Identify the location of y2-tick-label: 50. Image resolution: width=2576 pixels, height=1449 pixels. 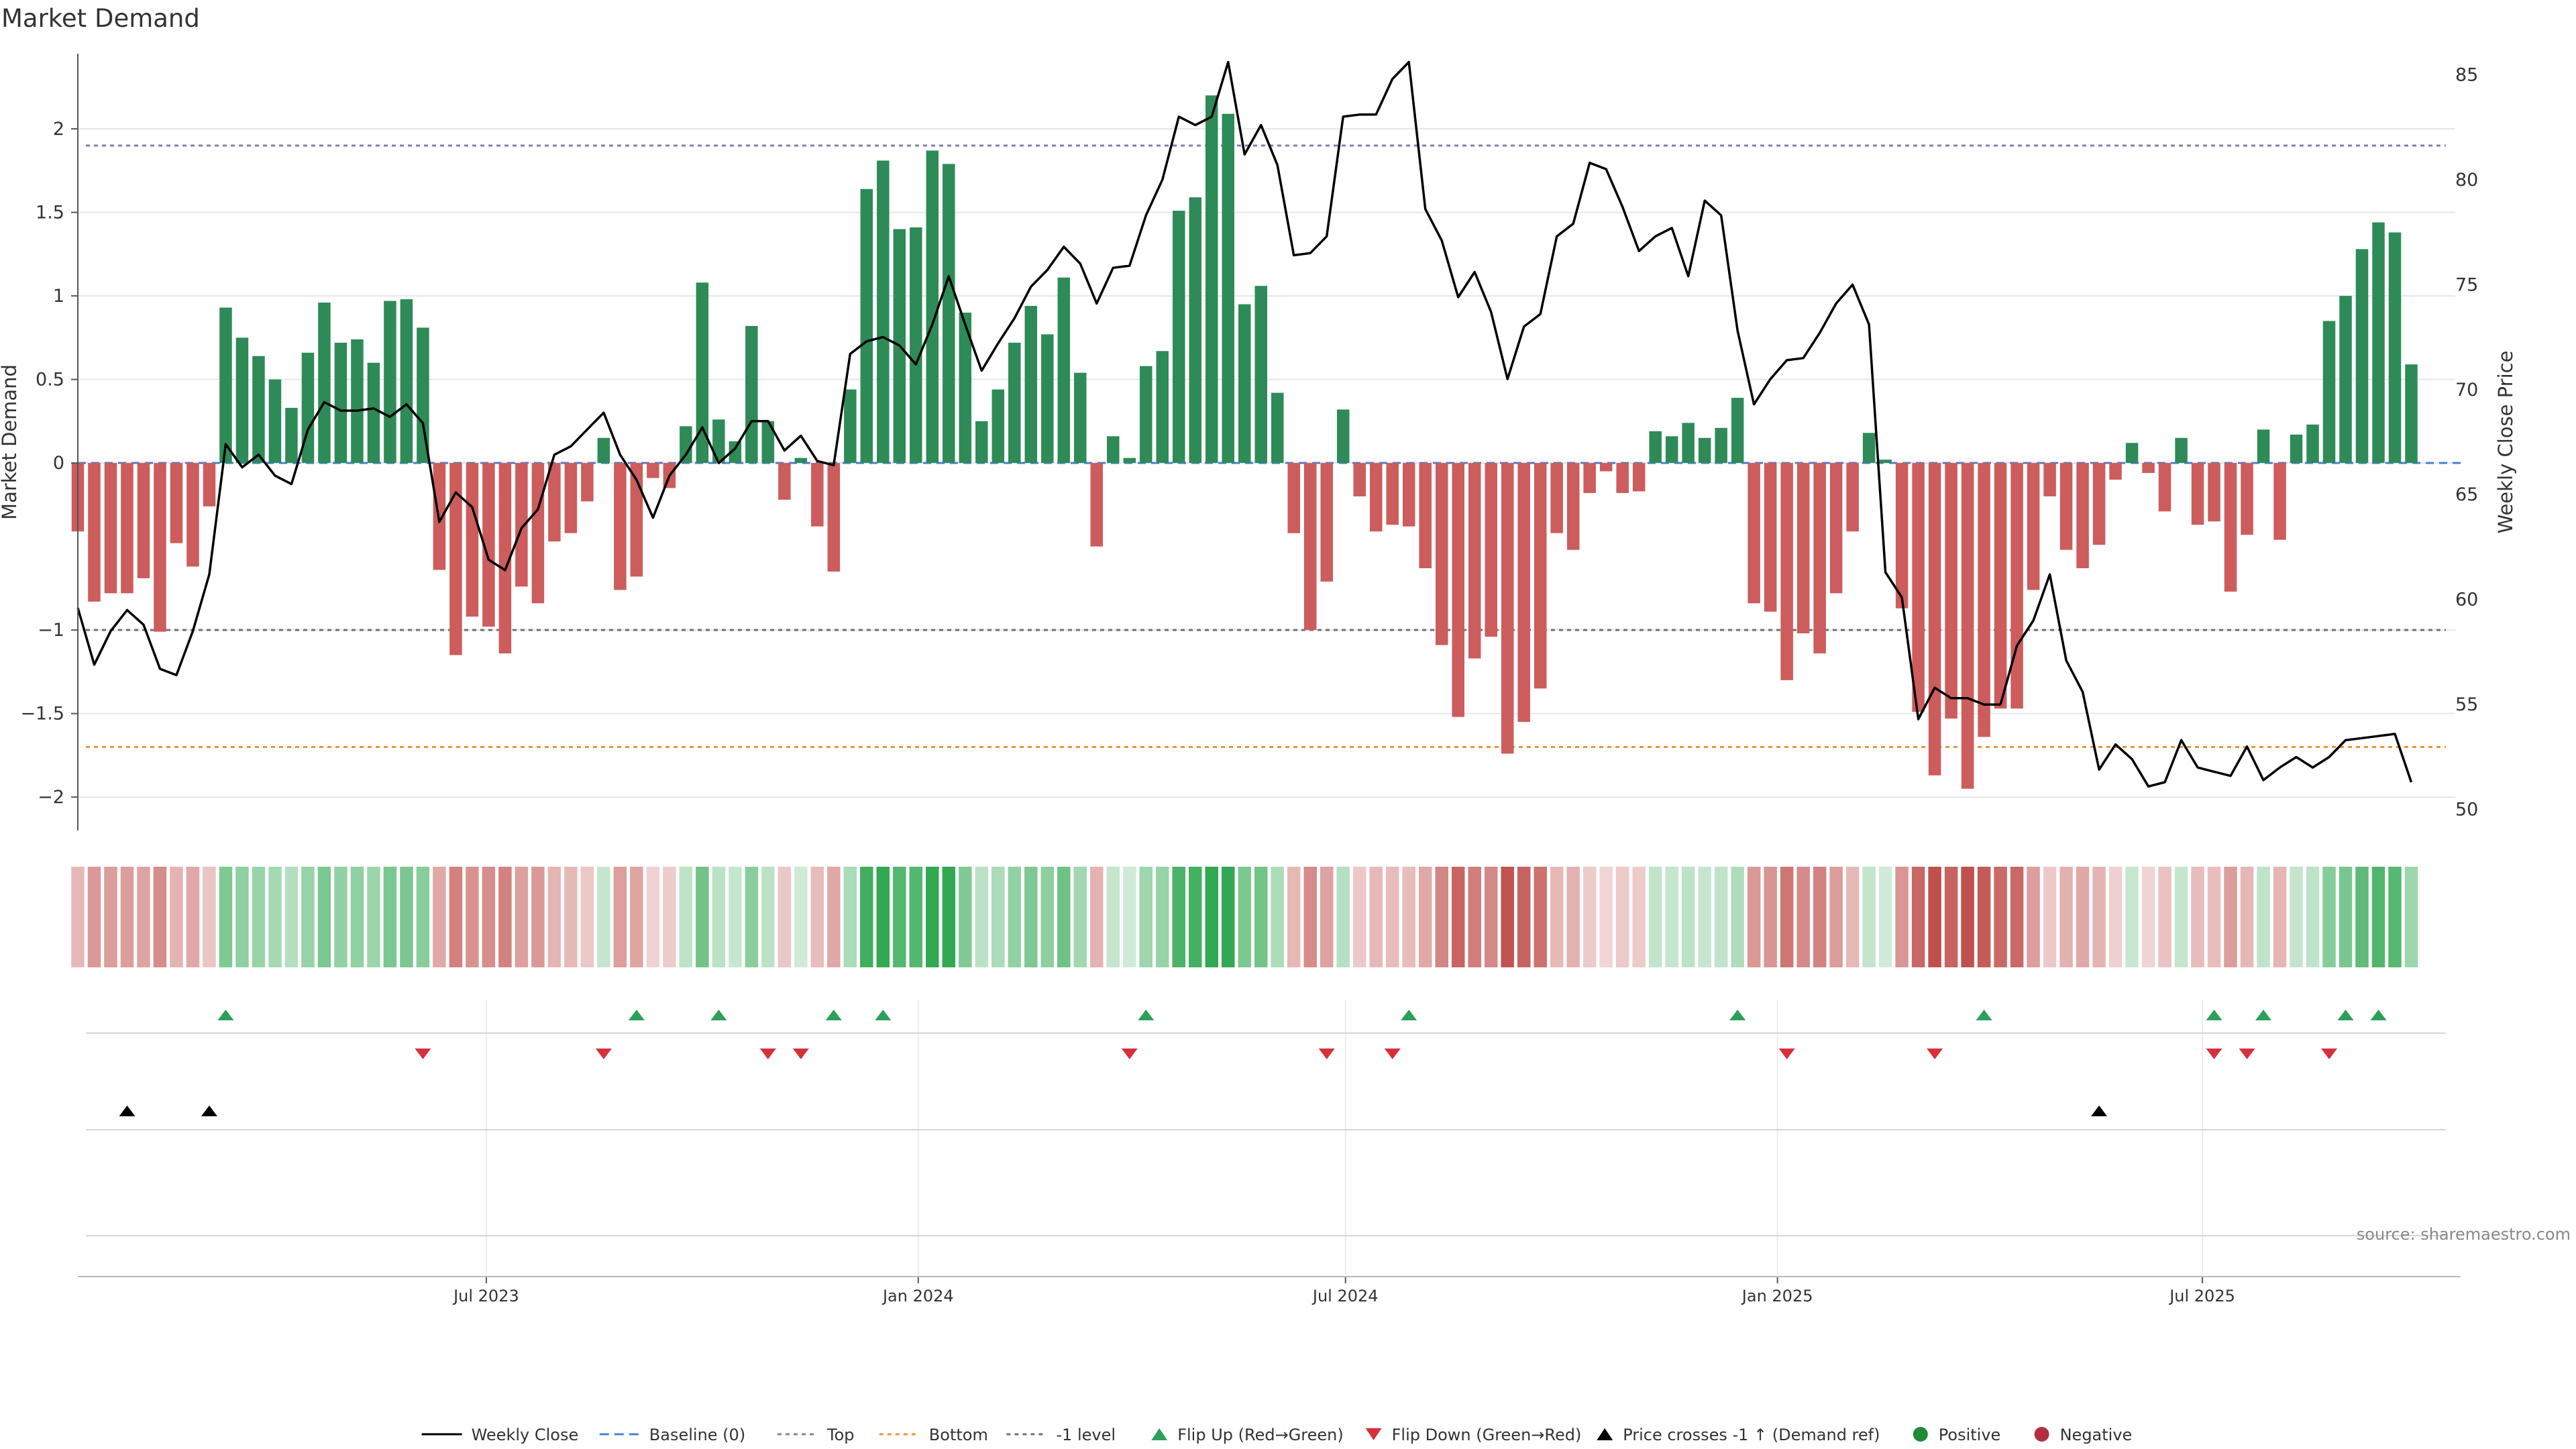
(2466, 810).